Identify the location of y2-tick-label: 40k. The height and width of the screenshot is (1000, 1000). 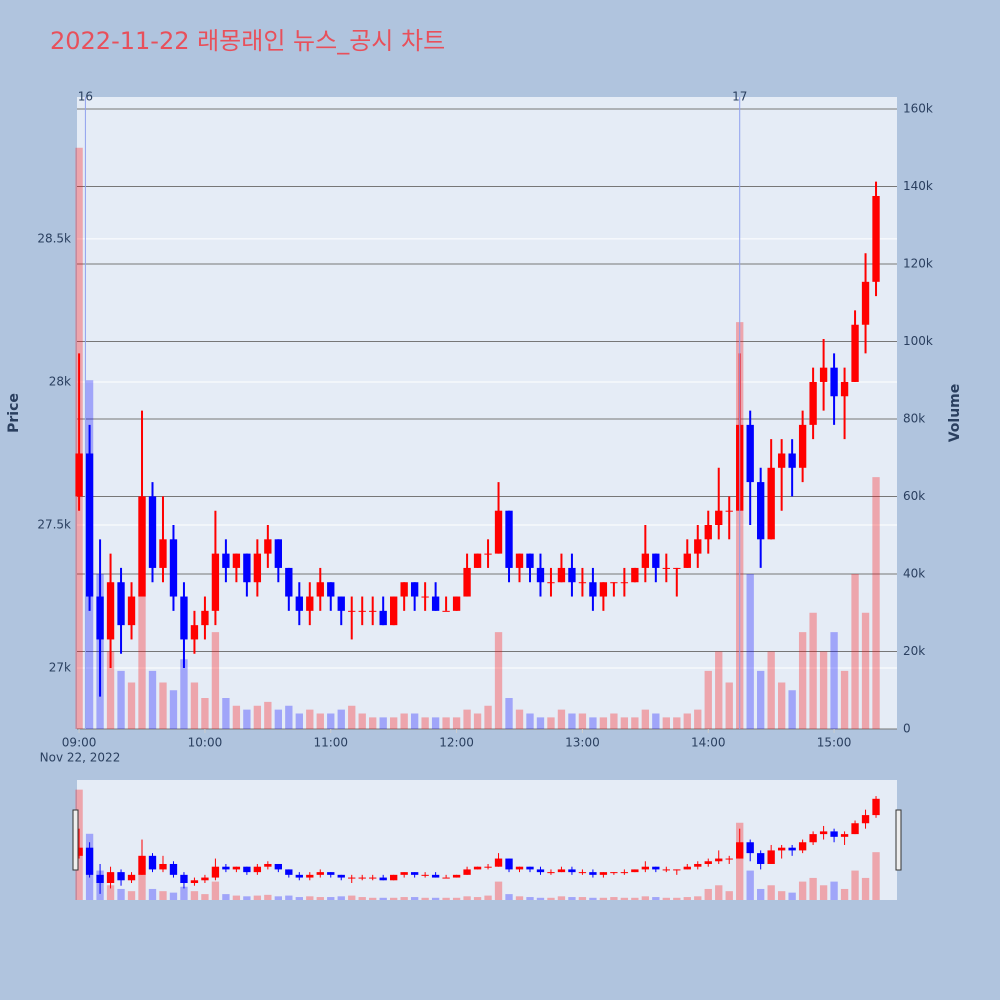
(914, 574).